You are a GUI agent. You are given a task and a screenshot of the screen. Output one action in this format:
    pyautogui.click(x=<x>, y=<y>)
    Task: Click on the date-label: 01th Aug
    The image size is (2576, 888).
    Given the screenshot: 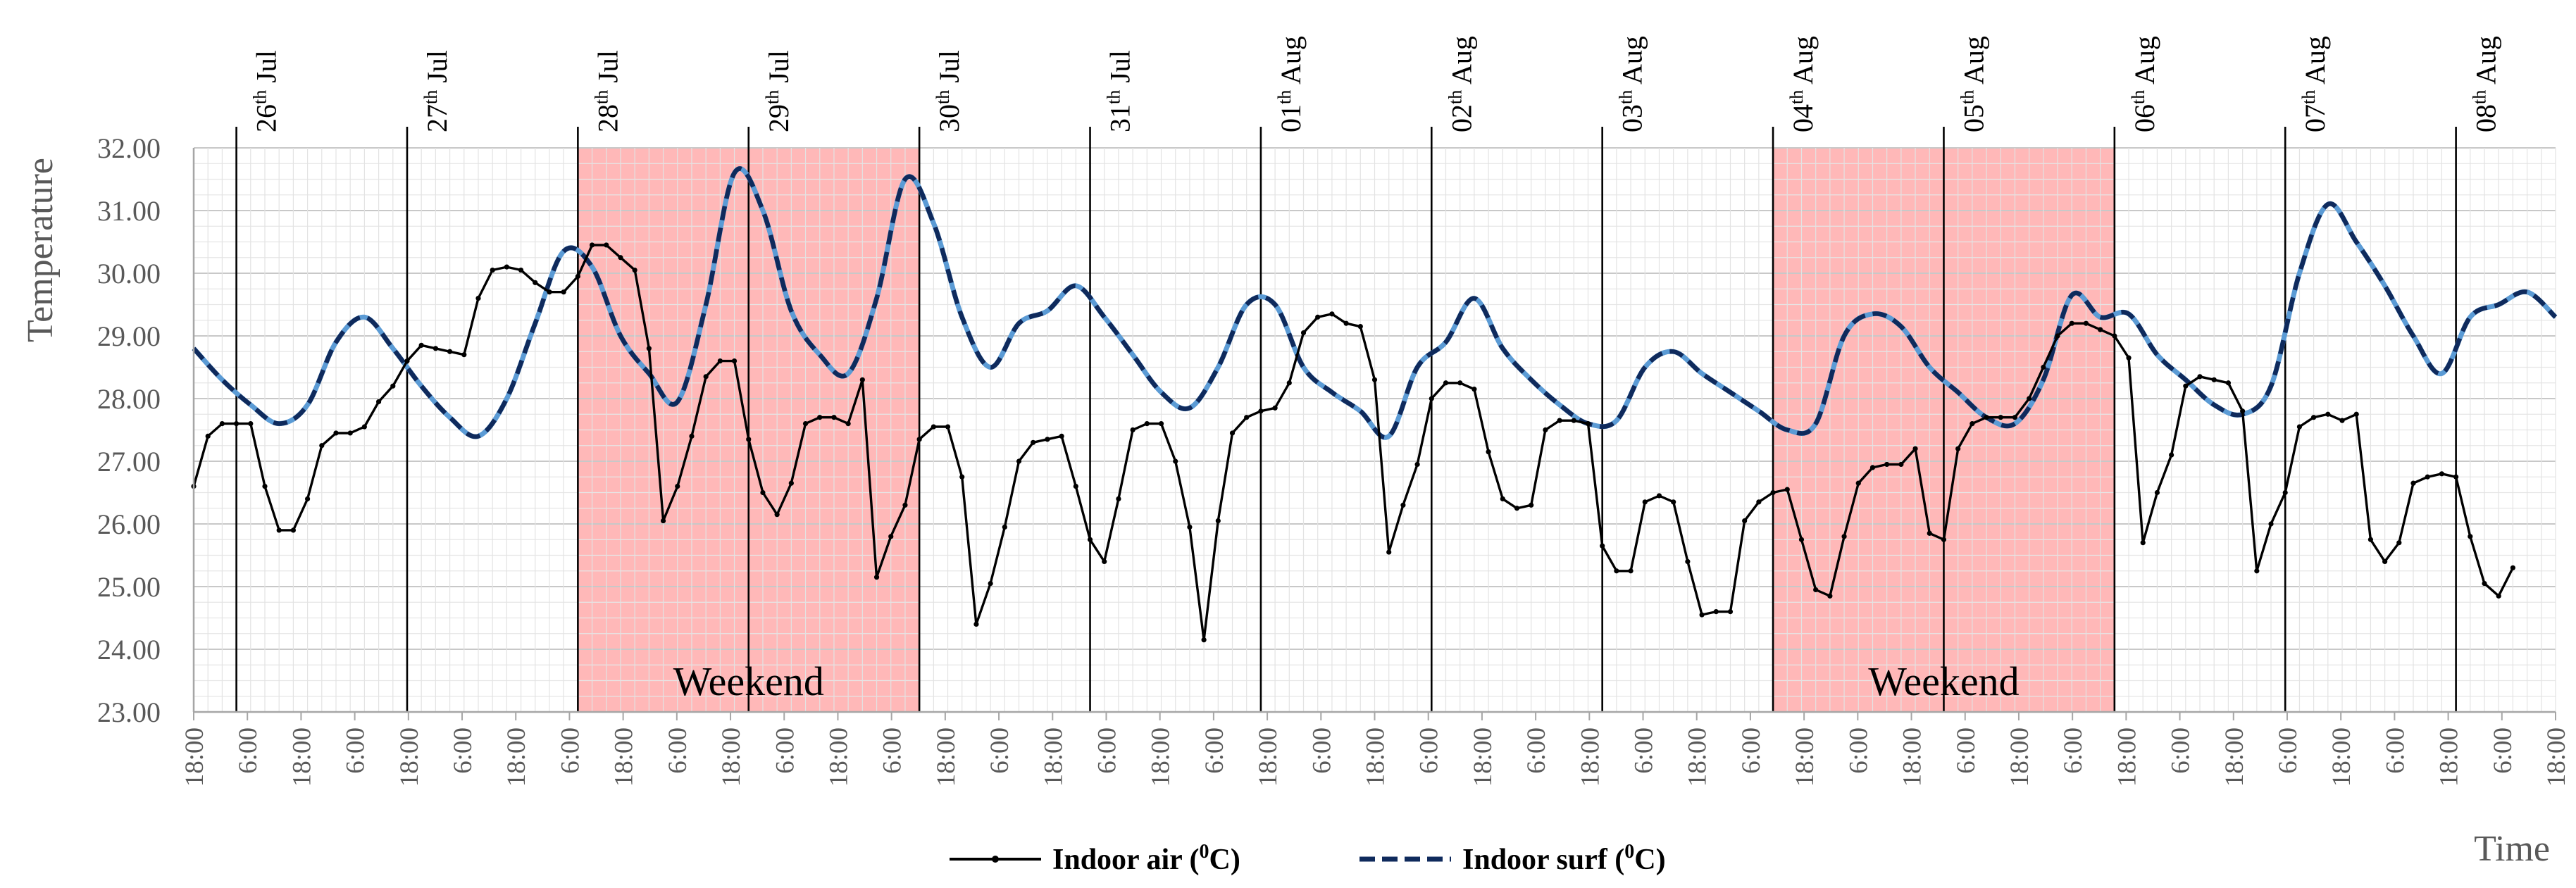 What is the action you would take?
    pyautogui.click(x=1290, y=84)
    